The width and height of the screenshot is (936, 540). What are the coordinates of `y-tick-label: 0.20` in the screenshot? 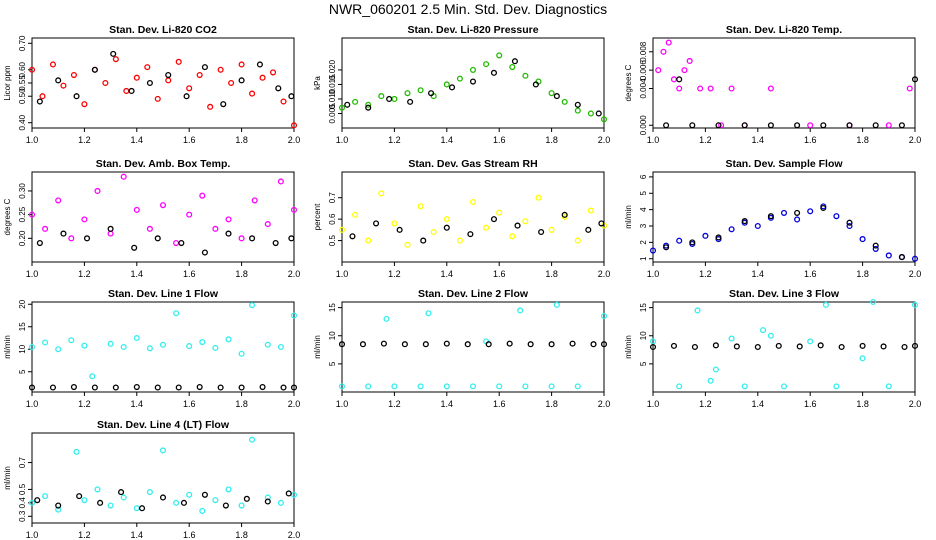 It's located at (22, 238).